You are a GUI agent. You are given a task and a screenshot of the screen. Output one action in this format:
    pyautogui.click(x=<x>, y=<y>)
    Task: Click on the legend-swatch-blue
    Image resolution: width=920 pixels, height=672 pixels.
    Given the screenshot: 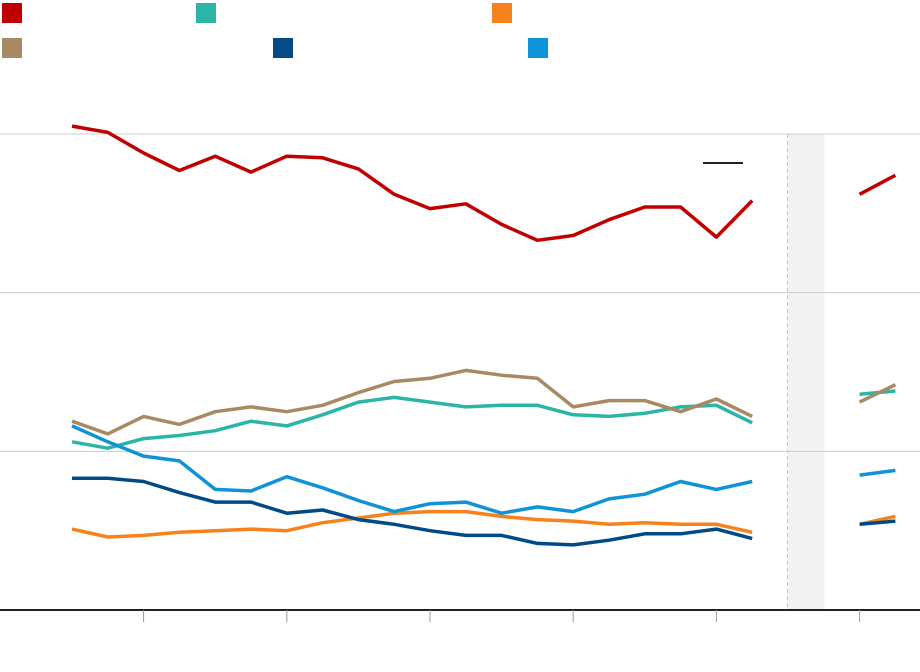 What is the action you would take?
    pyautogui.click(x=538, y=48)
    